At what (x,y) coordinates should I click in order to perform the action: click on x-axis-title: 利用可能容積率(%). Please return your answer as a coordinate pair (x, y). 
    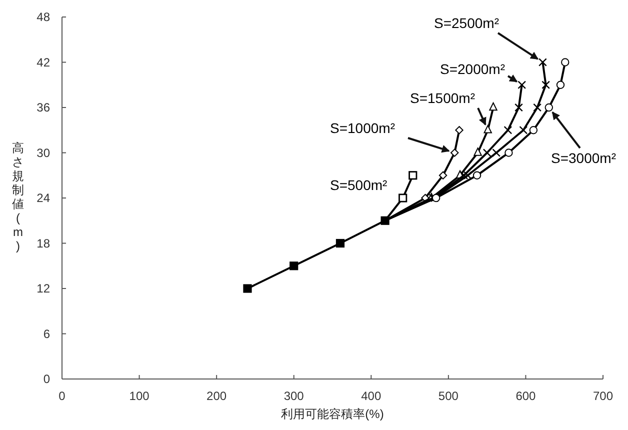
    Looking at the image, I should click on (332, 414).